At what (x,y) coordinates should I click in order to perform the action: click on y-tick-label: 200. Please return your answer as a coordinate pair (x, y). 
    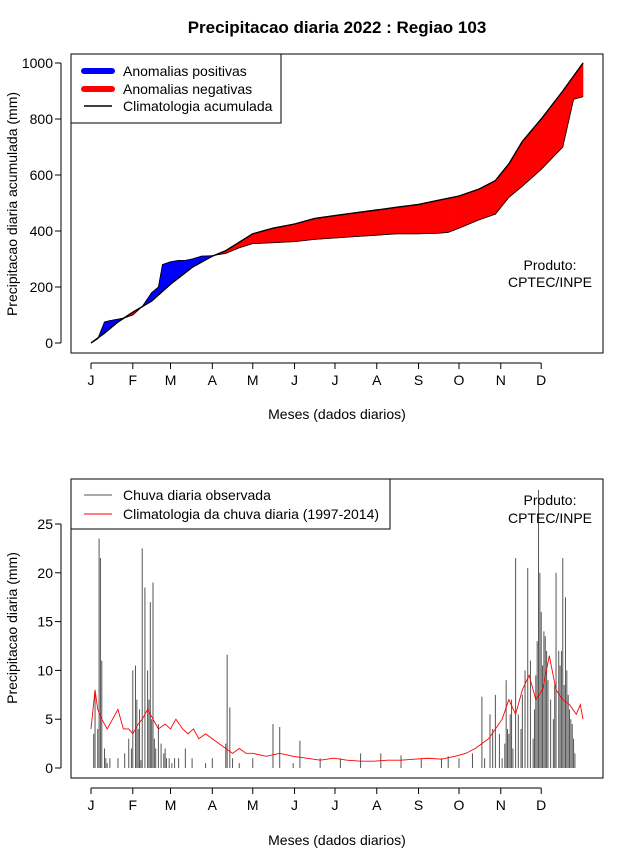
    Looking at the image, I should click on (42, 287).